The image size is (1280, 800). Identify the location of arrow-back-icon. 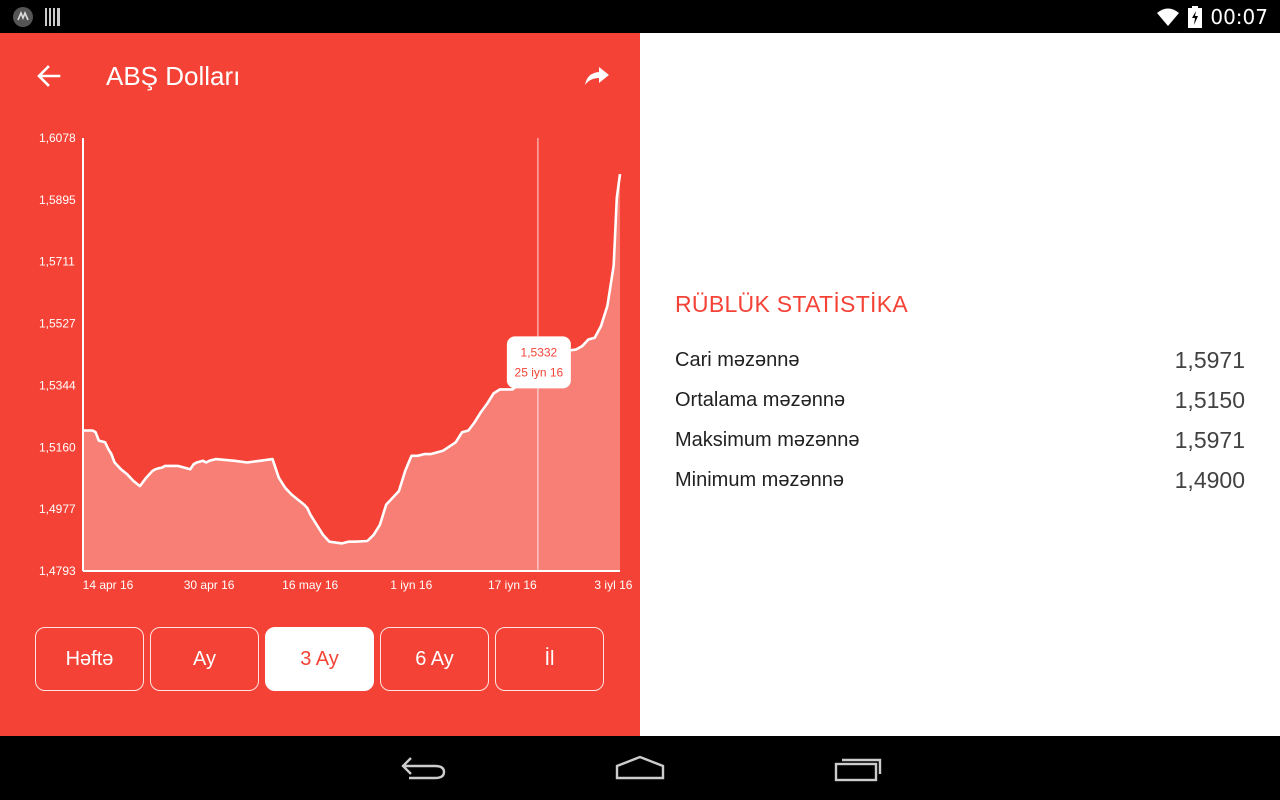
(49, 76).